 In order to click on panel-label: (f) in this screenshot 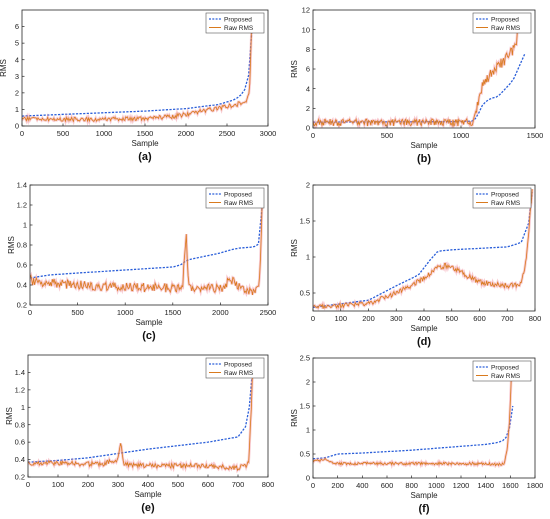, I will do `click(424, 509)`.